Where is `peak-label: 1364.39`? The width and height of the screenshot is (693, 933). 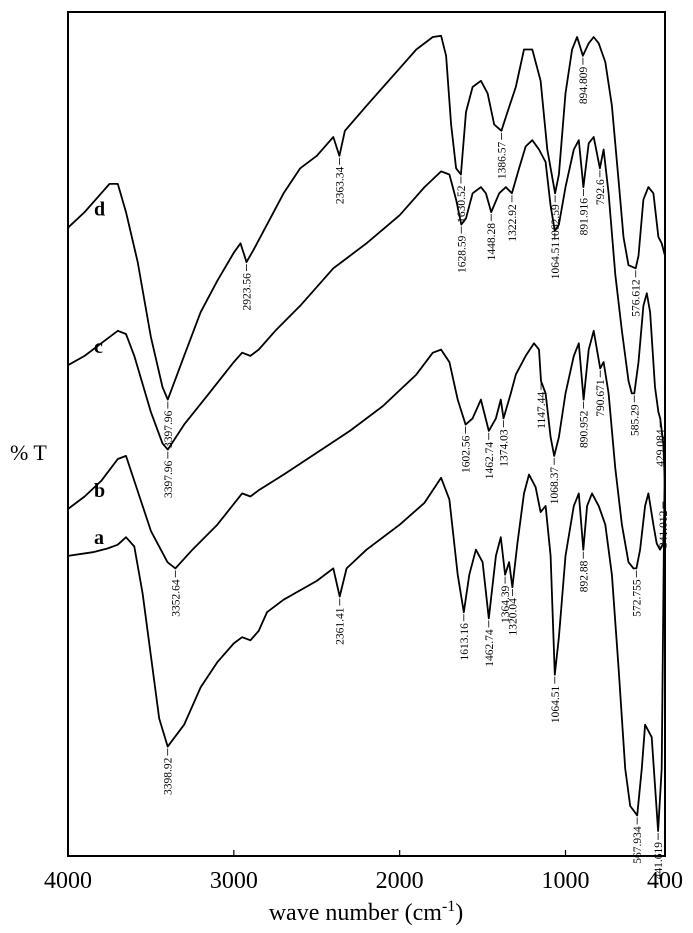 peak-label: 1364.39 is located at coordinates (506, 599).